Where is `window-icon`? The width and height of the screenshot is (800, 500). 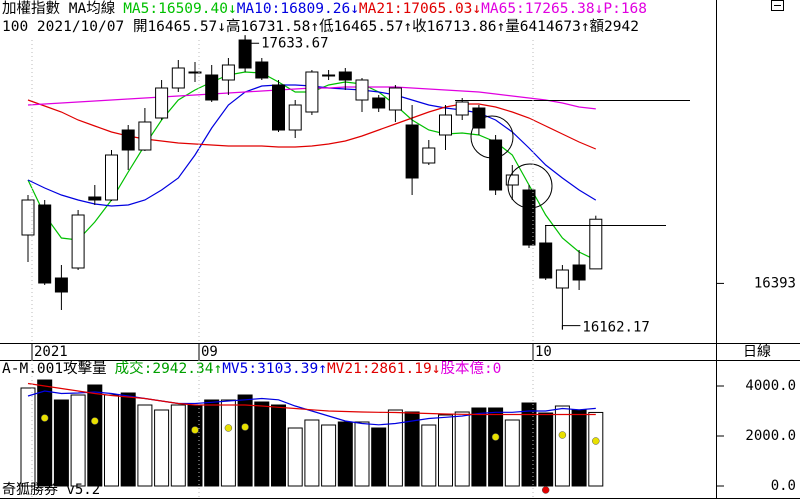 window-icon is located at coordinates (777, 5).